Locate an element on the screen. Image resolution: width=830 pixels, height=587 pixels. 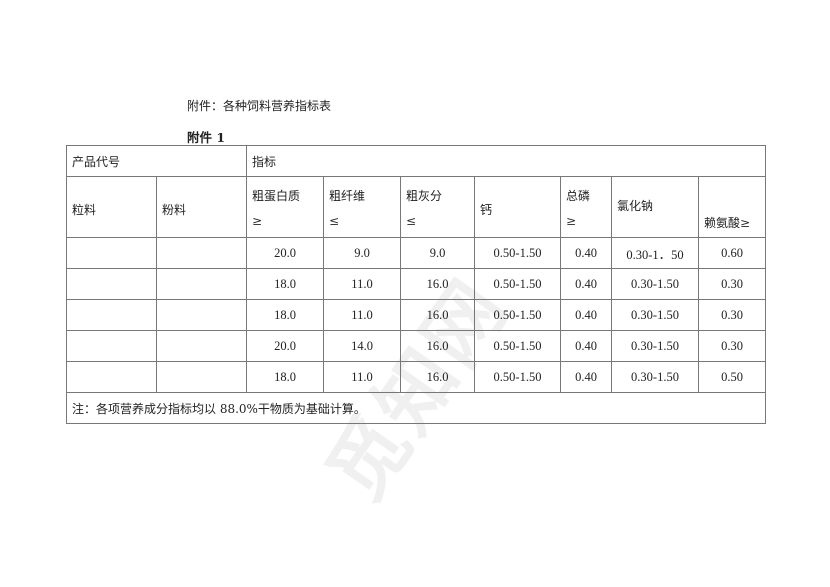
header-powder: 粉料 is located at coordinates (201, 207).